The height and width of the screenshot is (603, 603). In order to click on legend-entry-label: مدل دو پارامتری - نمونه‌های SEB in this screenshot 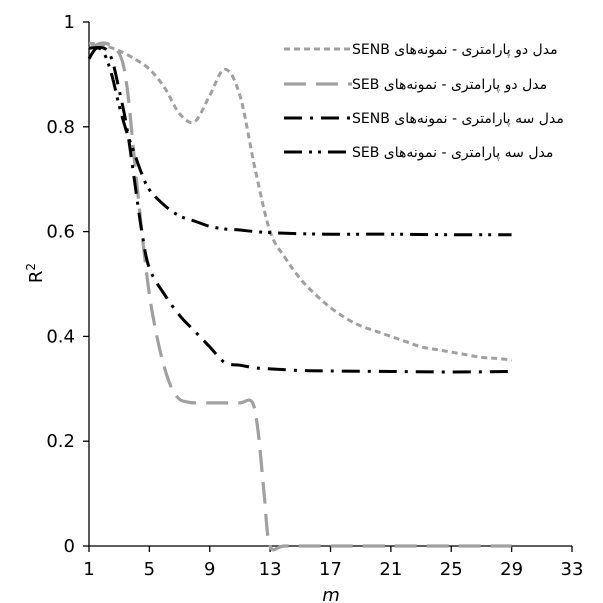, I will do `click(449, 85)`.